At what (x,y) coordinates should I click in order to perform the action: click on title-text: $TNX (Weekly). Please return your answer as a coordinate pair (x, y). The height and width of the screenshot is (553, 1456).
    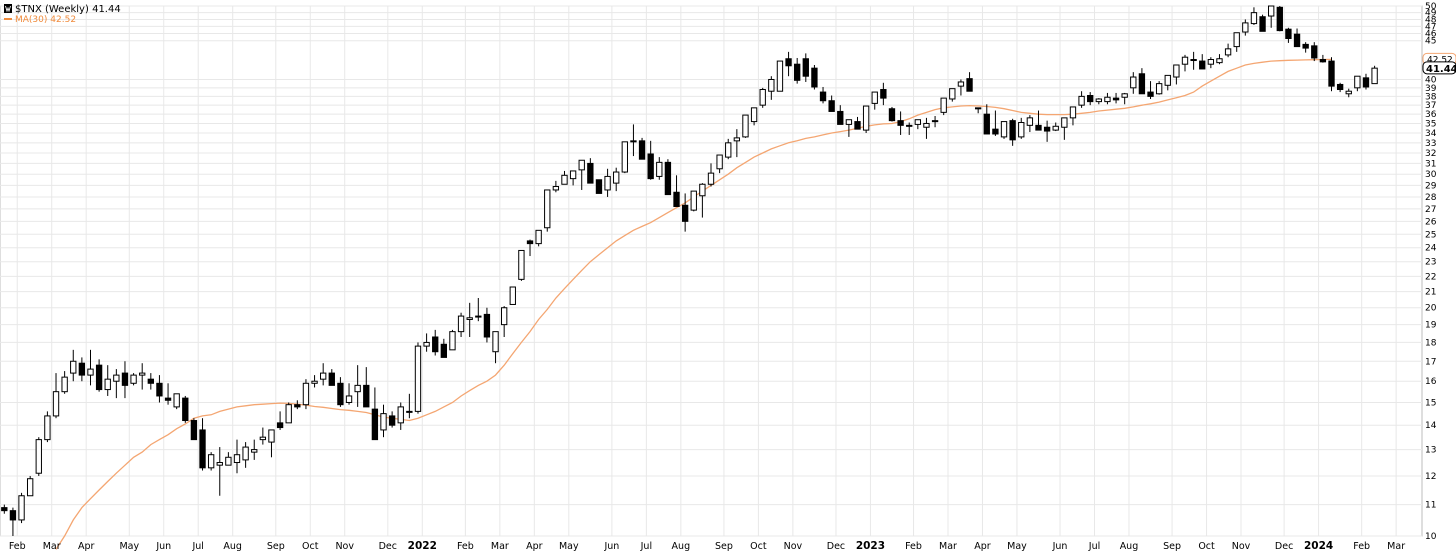
    Looking at the image, I should click on (52, 9).